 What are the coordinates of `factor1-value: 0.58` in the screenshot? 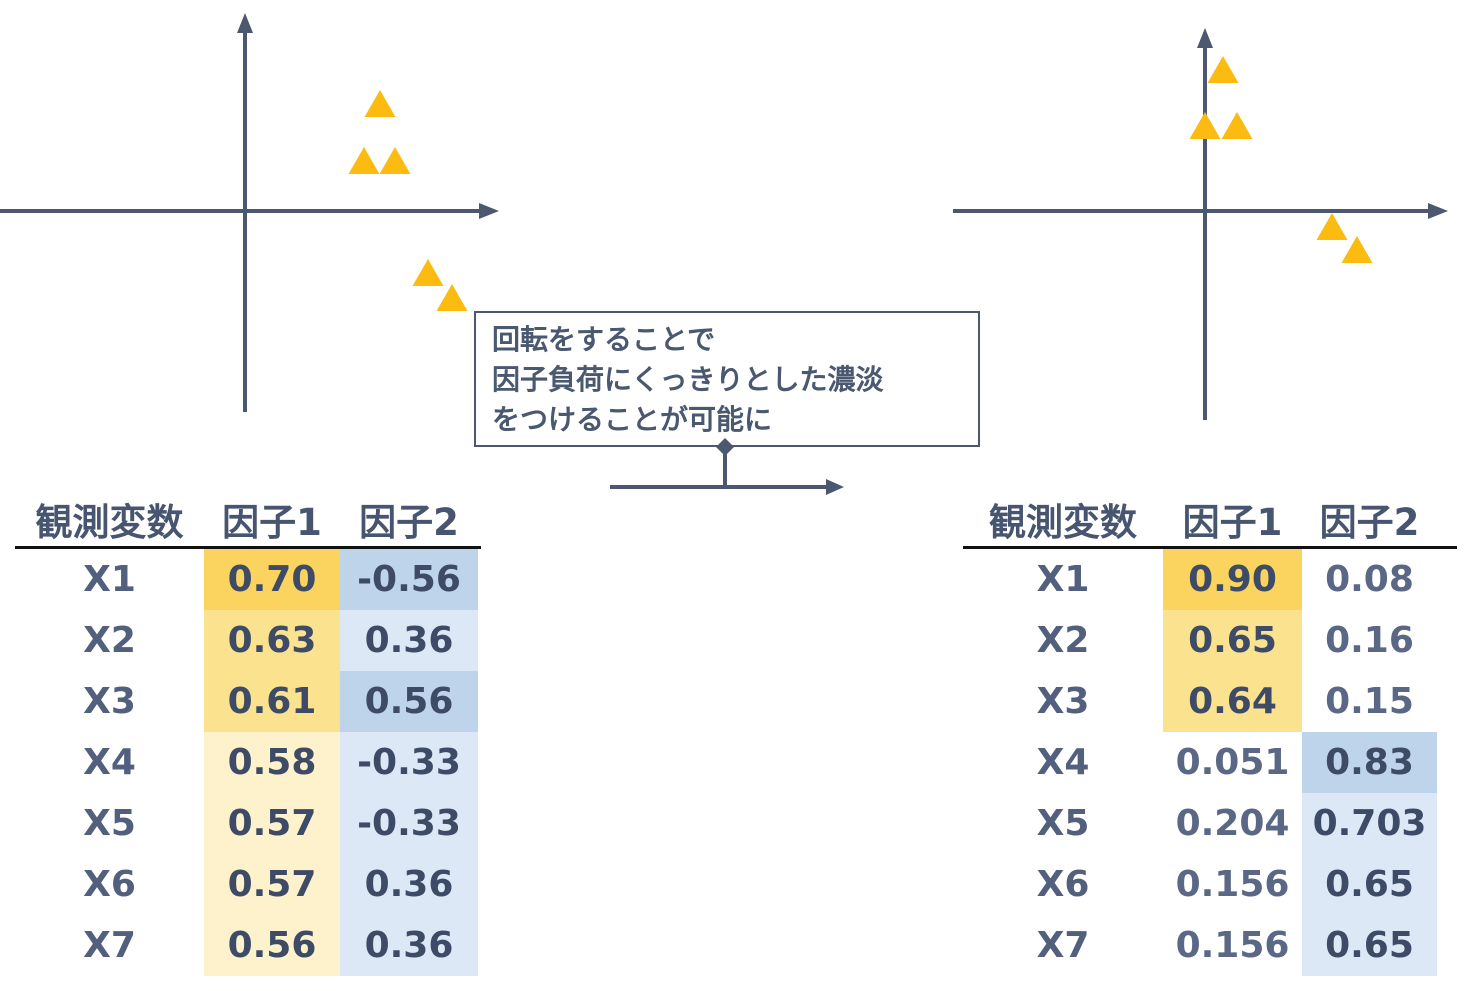 It's located at (272, 762).